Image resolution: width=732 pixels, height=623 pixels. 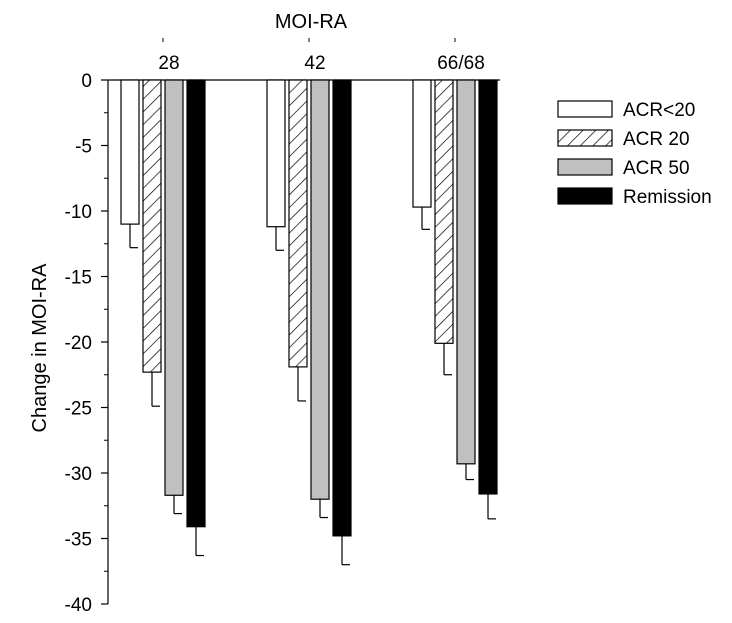 What do you see at coordinates (78, 409) in the screenshot?
I see `y-tick-label: -25` at bounding box center [78, 409].